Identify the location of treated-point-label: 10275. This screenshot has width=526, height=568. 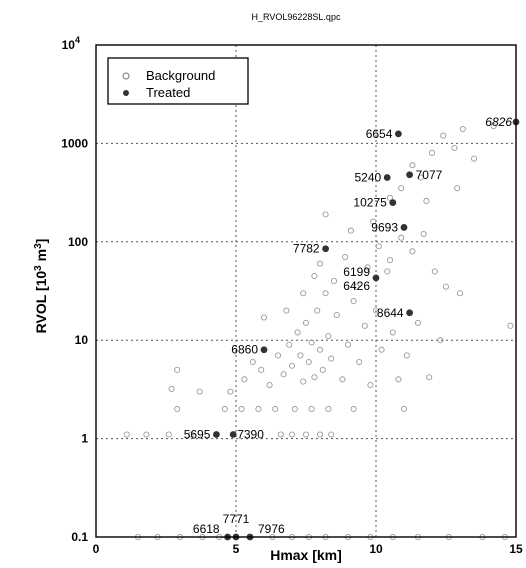
(370, 203).